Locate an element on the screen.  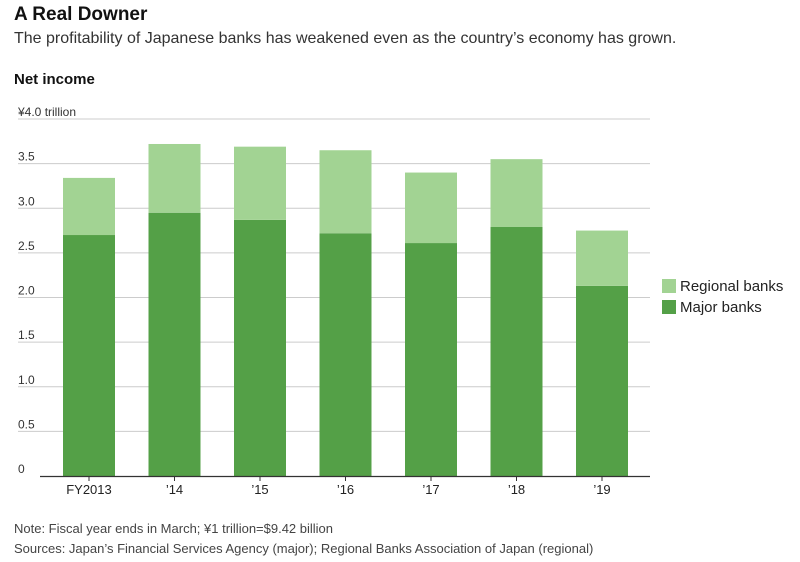
legend-label-major: Major banks is located at coordinates (721, 307).